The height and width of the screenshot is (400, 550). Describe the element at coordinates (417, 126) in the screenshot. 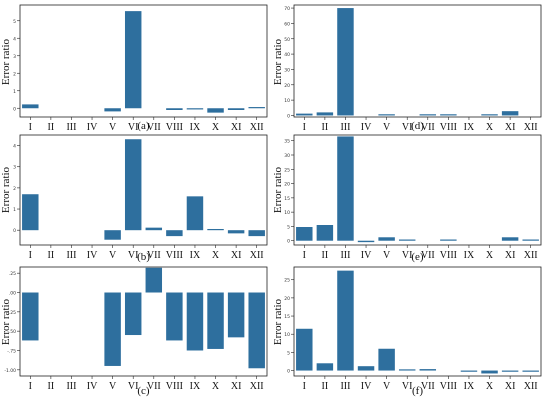

I see `panel-label: (d)` at that location.